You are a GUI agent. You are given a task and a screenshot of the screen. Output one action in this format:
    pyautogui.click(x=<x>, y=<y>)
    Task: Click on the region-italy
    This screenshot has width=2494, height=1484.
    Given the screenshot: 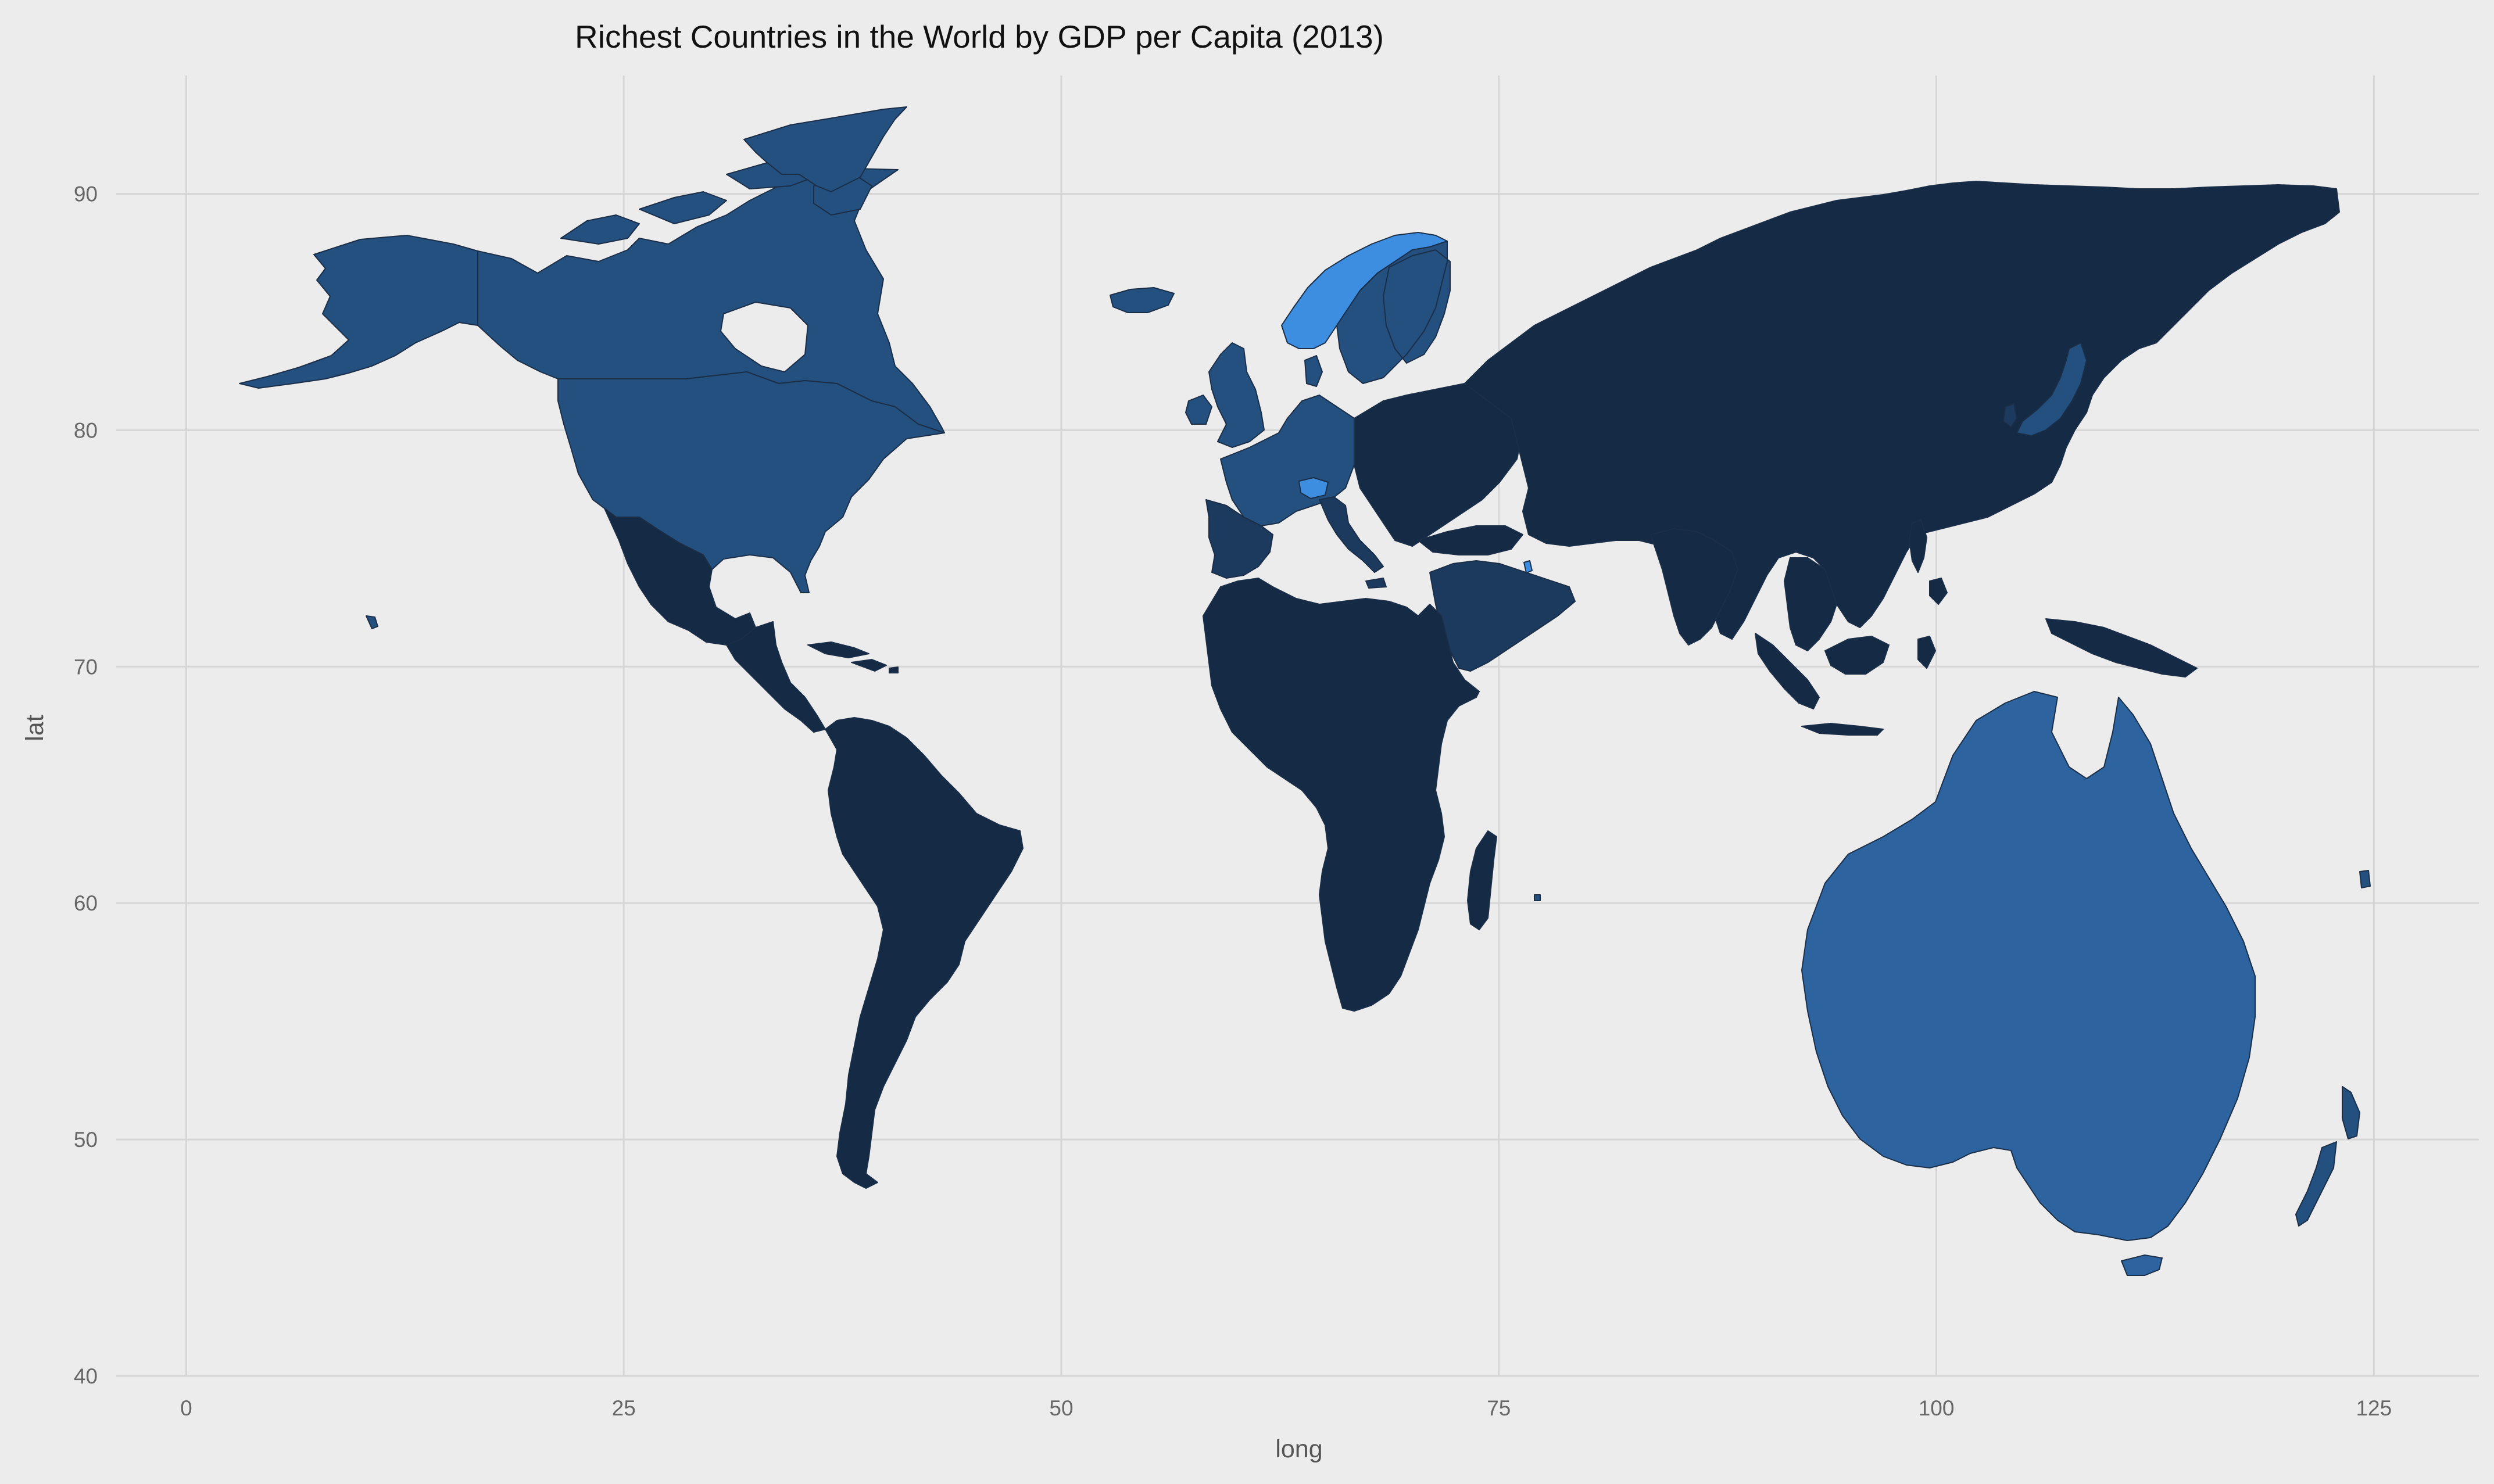 What is the action you would take?
    pyautogui.click(x=1353, y=542)
    